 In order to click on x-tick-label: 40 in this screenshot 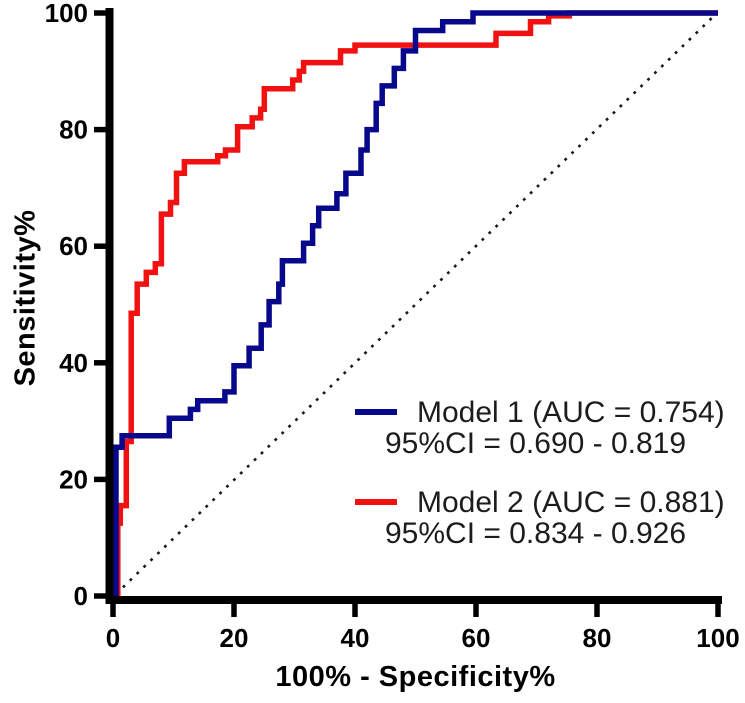, I will do `click(355, 638)`.